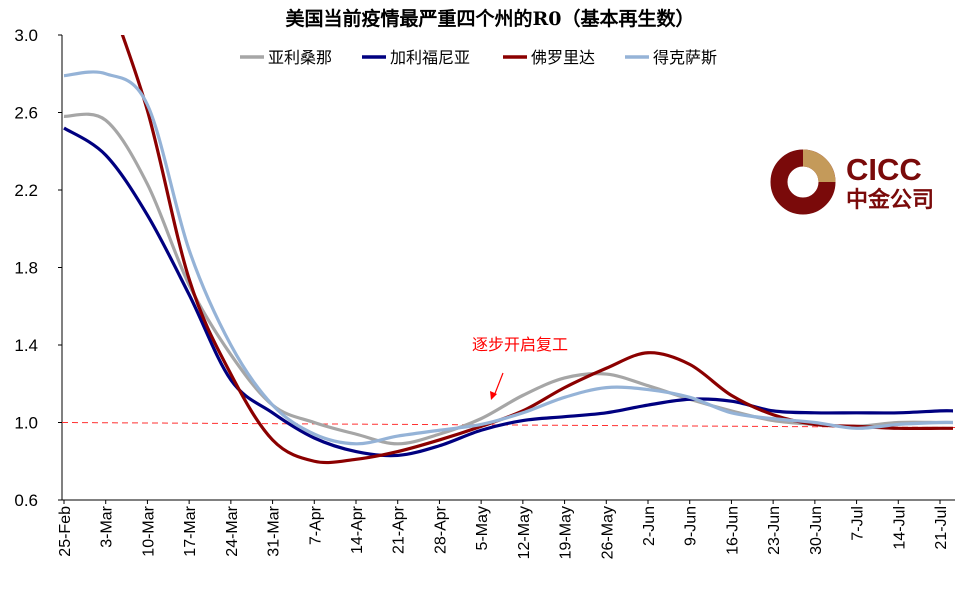 Image resolution: width=967 pixels, height=593 pixels. Describe the element at coordinates (649, 526) in the screenshot. I see `x-tick-label: 2-Jun` at that location.